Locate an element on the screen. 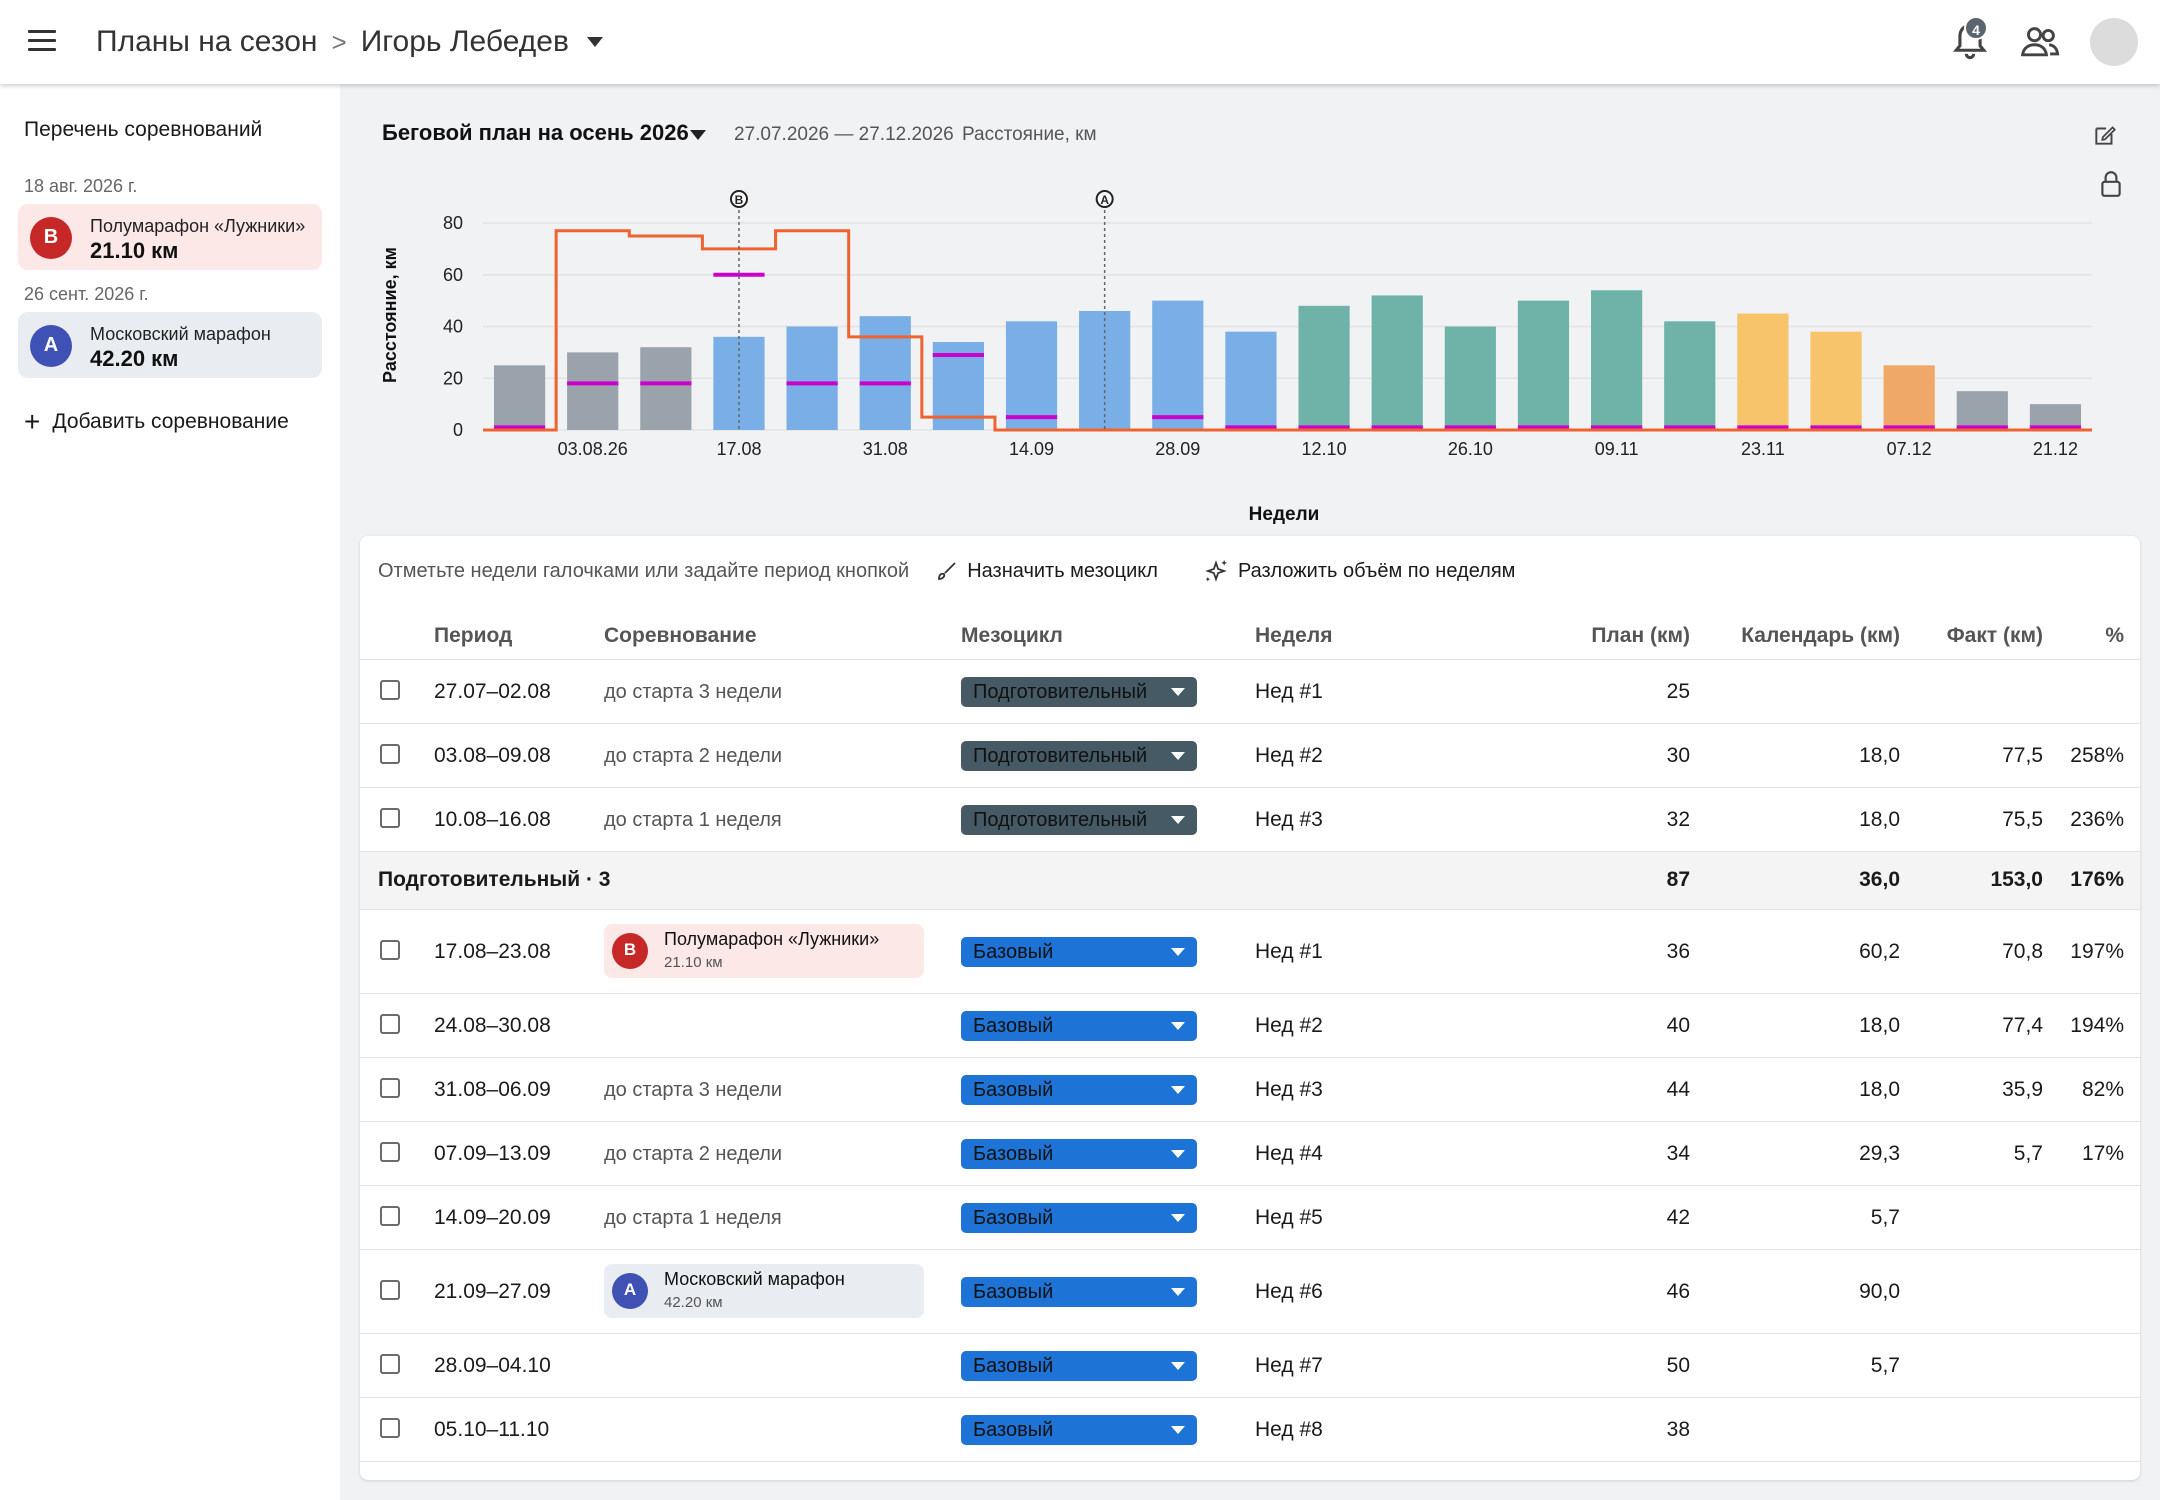 This screenshot has width=2160, height=1500. row-plan: 44 is located at coordinates (1678, 1089).